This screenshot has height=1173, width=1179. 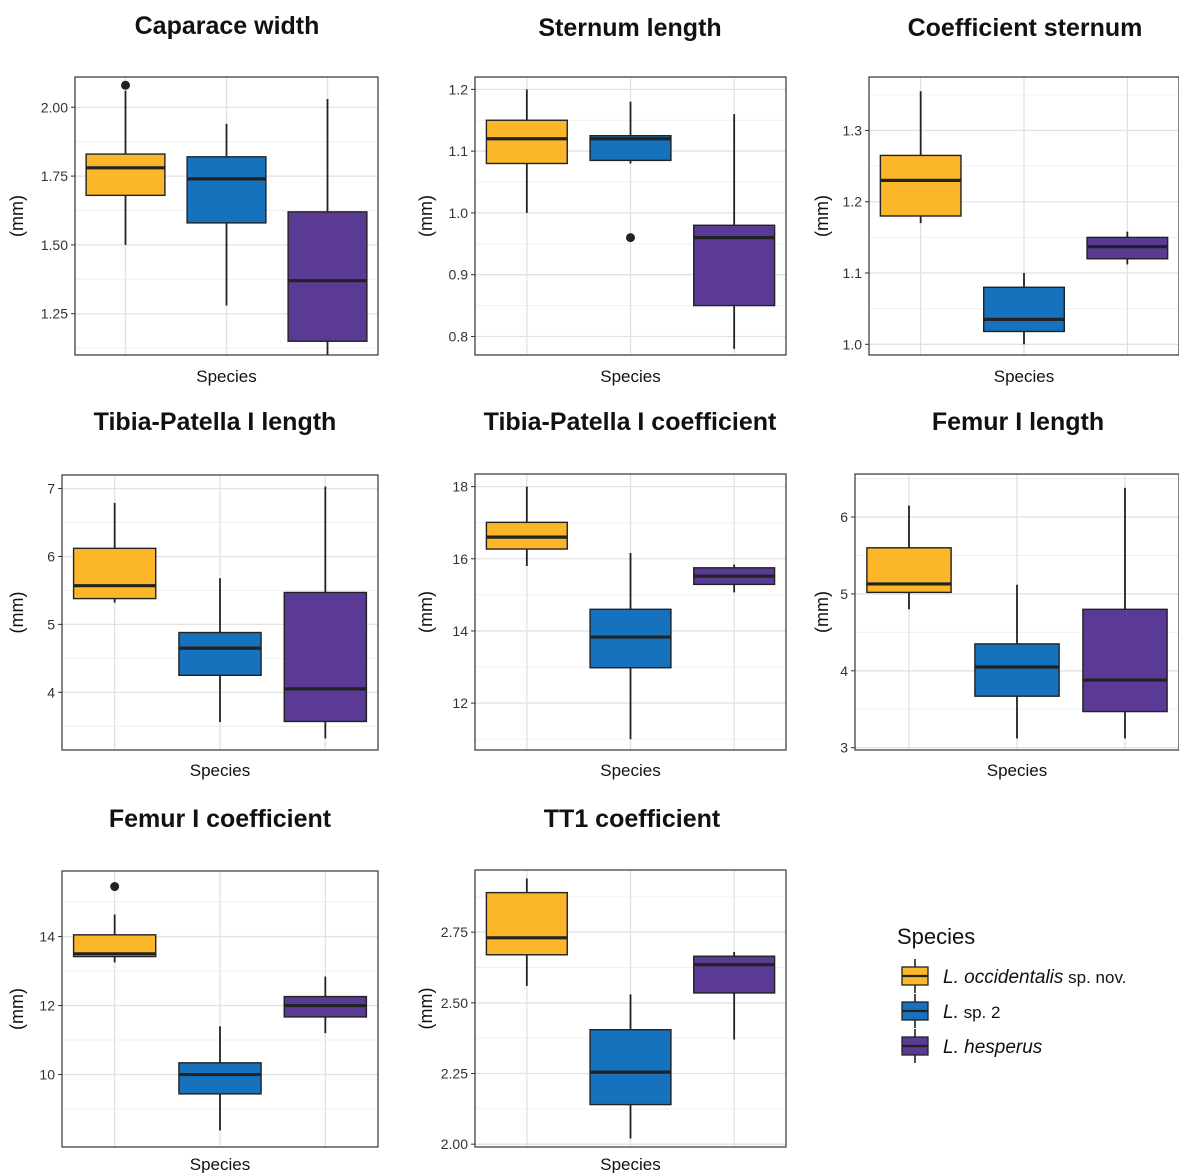 What do you see at coordinates (460, 631) in the screenshot?
I see `y-tick-label: 14` at bounding box center [460, 631].